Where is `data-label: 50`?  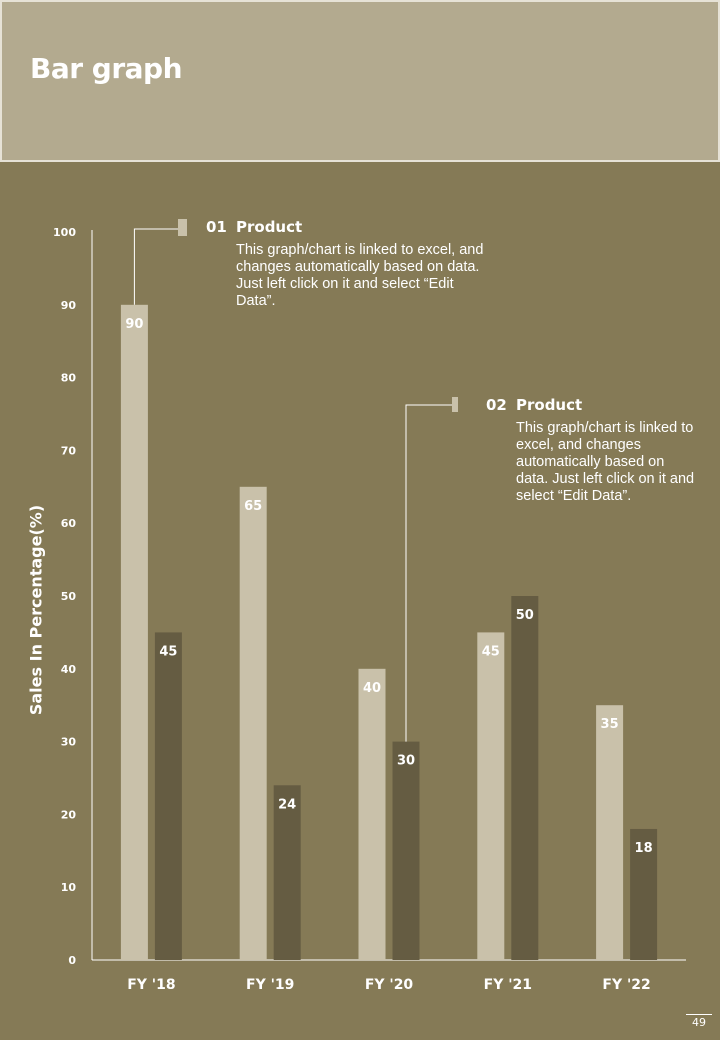
data-label: 50 is located at coordinates (525, 615).